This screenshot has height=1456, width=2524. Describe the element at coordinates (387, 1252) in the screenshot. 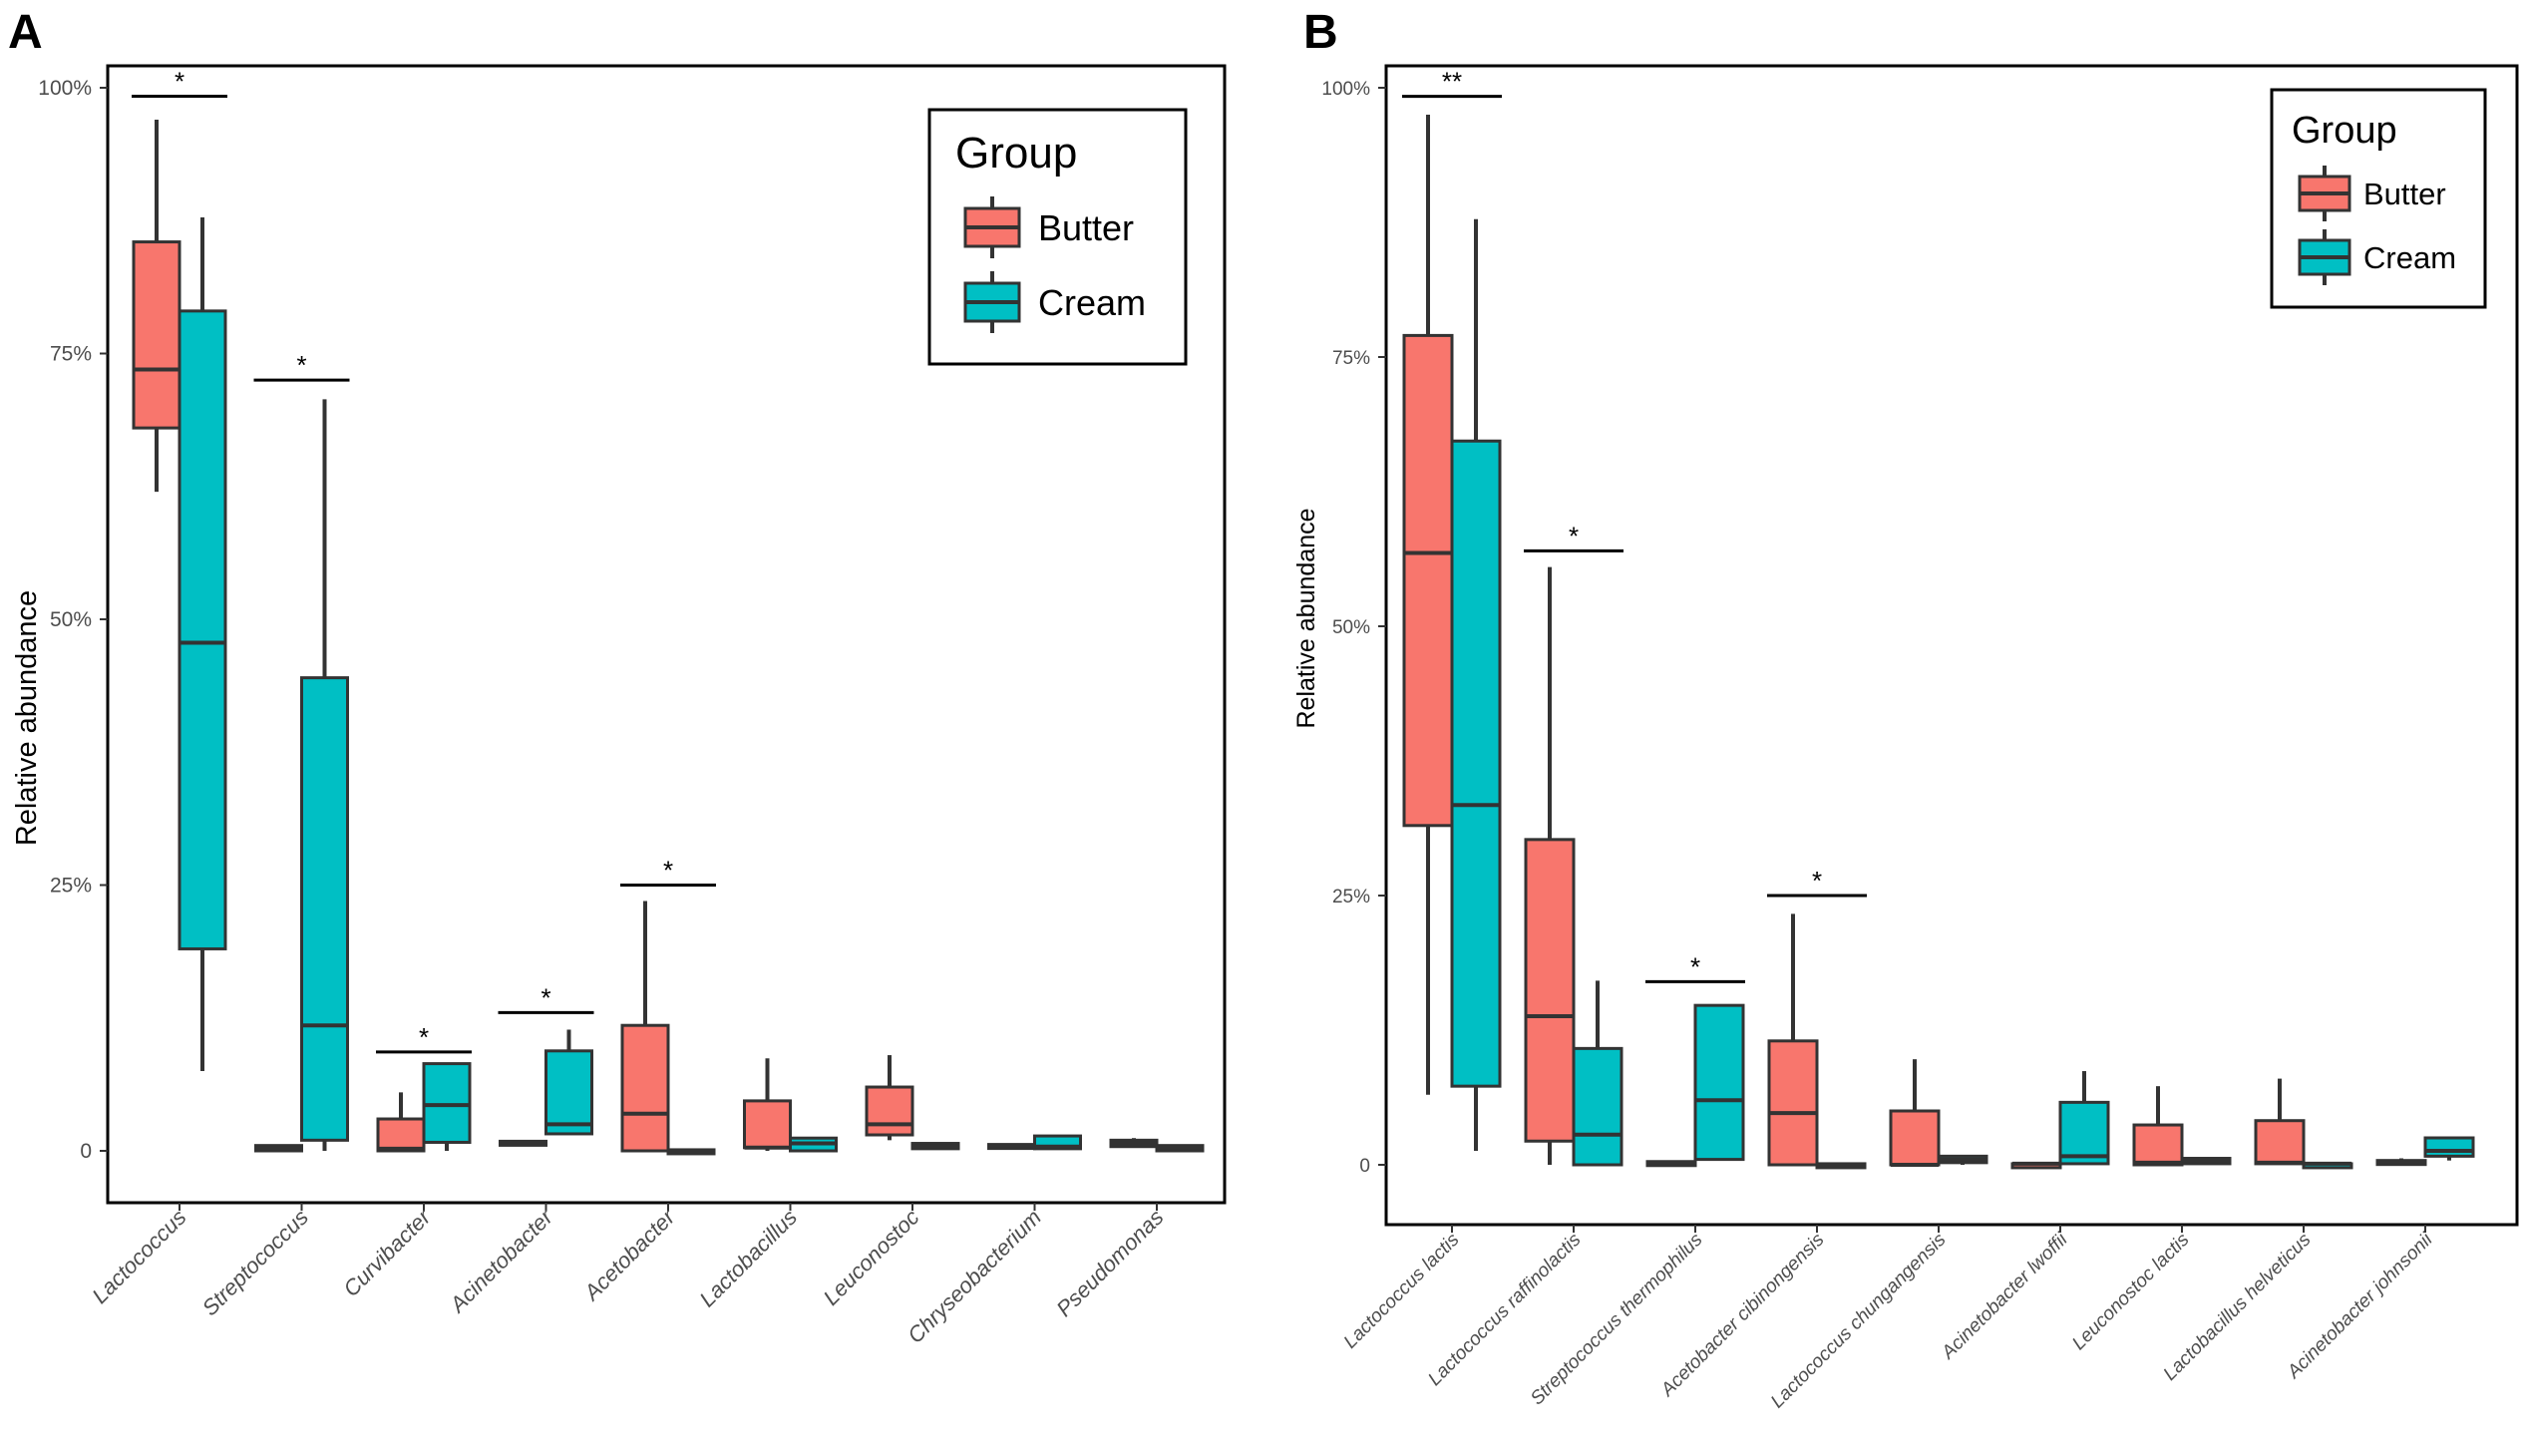

I see `x-tick-label: Curvibacter` at that location.